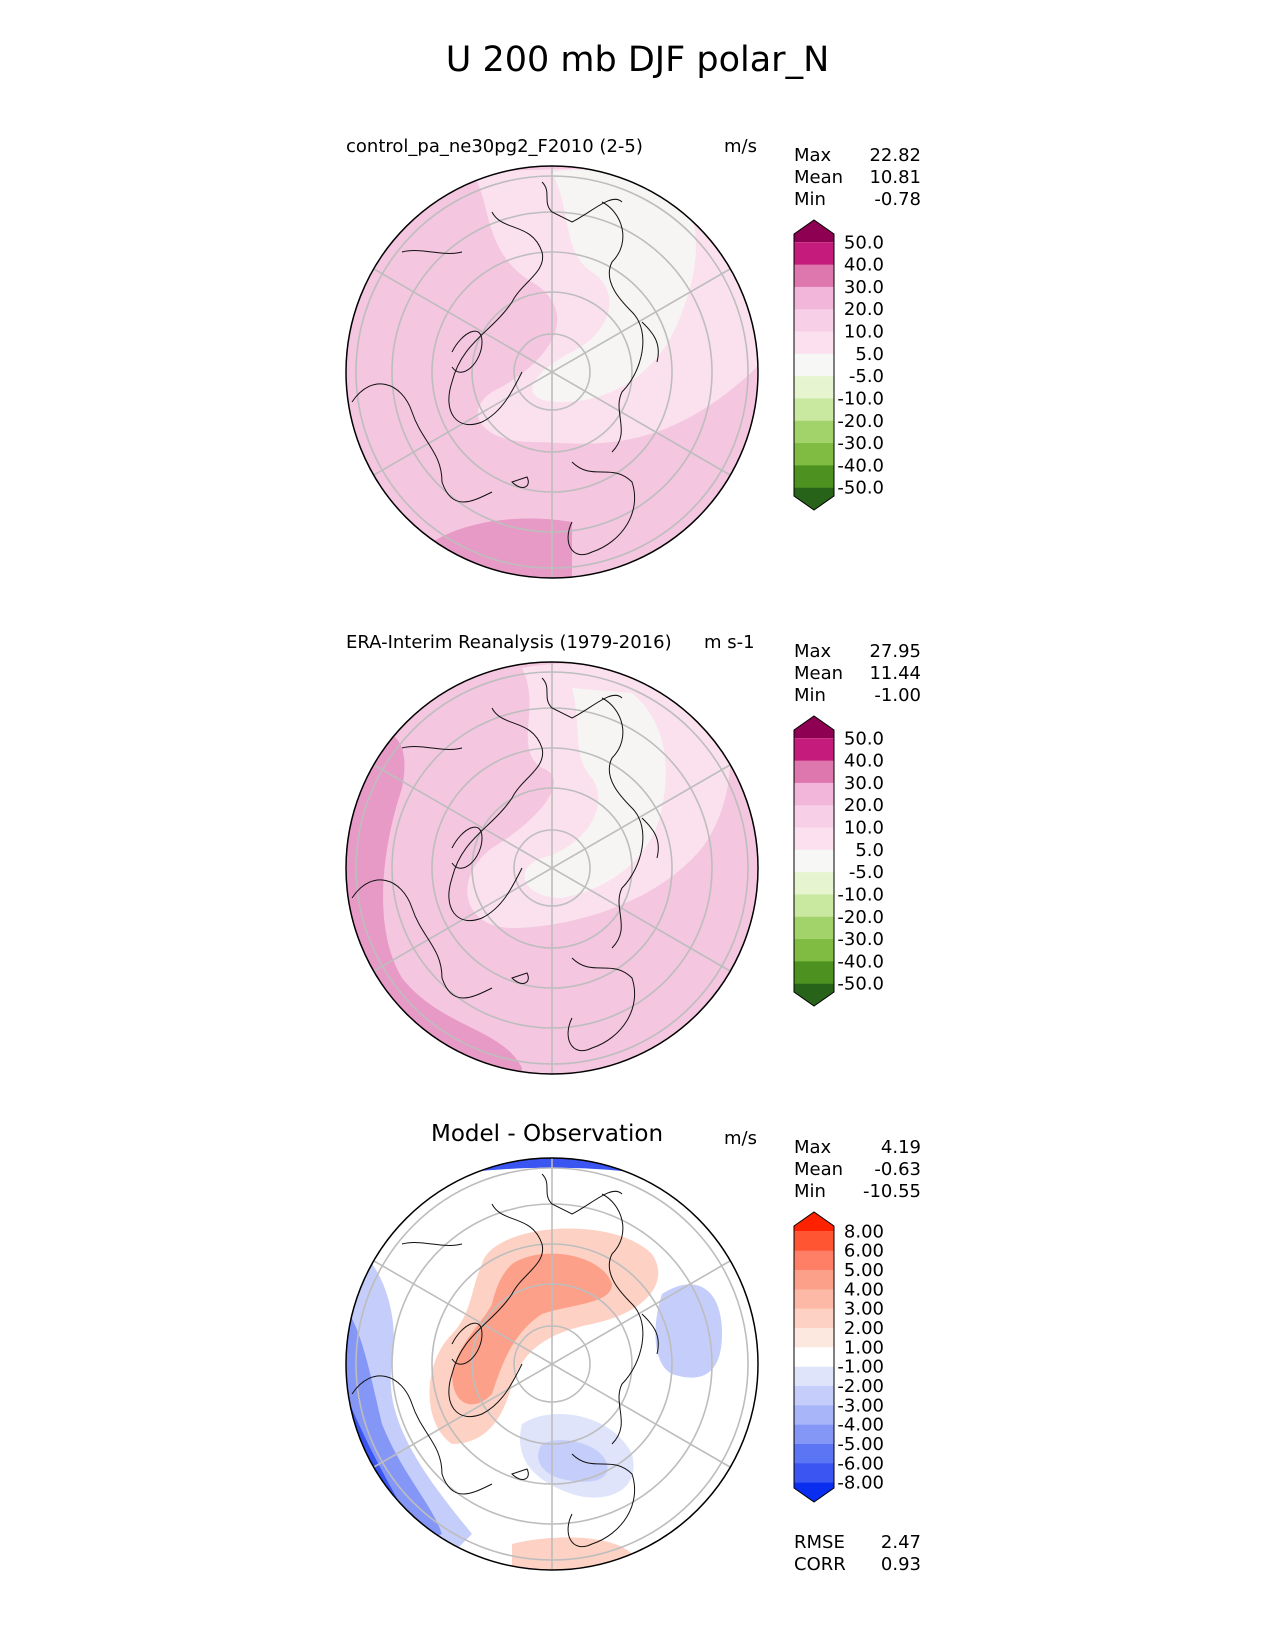  I want to click on stat-value: 10.81, so click(895, 177).